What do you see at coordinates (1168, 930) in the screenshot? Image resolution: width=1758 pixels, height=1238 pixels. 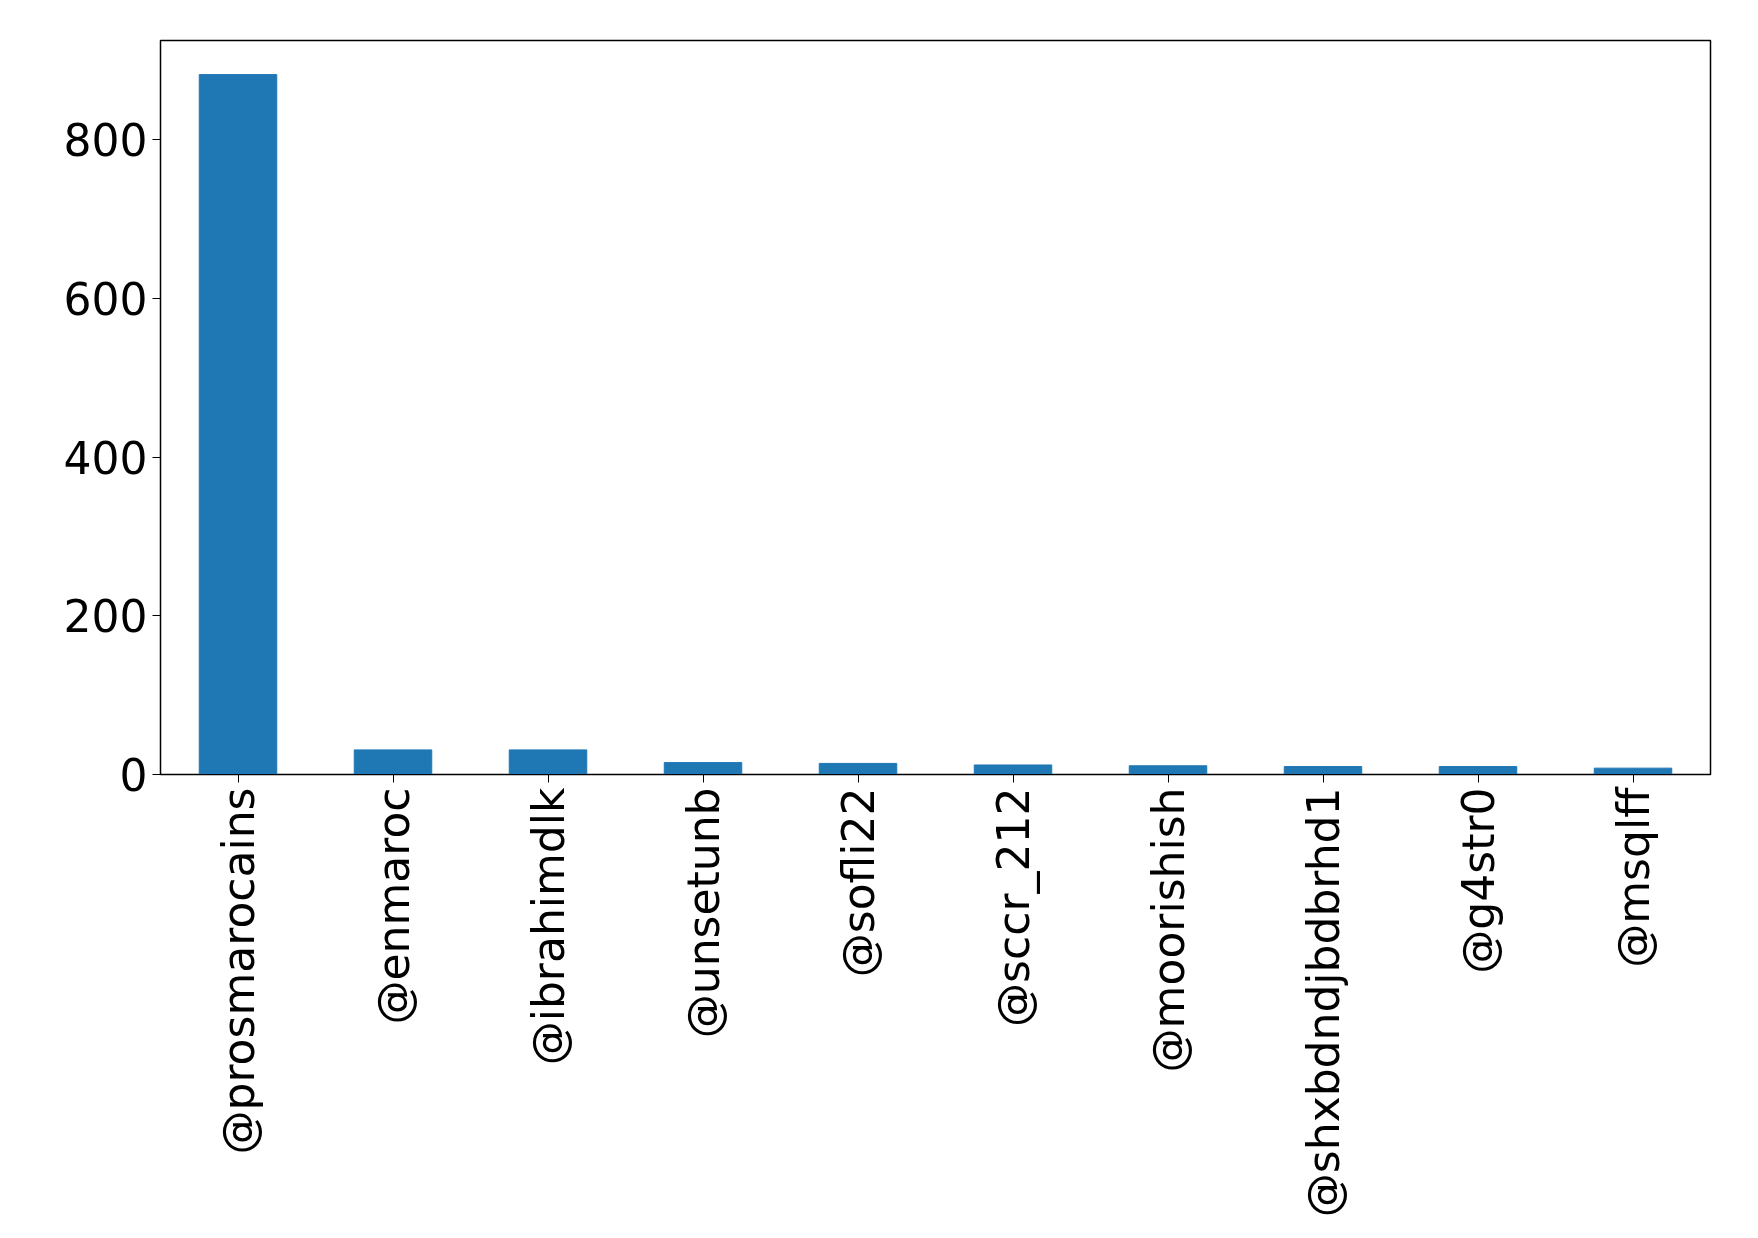 I see `x-tick-label: @moorishish` at bounding box center [1168, 930].